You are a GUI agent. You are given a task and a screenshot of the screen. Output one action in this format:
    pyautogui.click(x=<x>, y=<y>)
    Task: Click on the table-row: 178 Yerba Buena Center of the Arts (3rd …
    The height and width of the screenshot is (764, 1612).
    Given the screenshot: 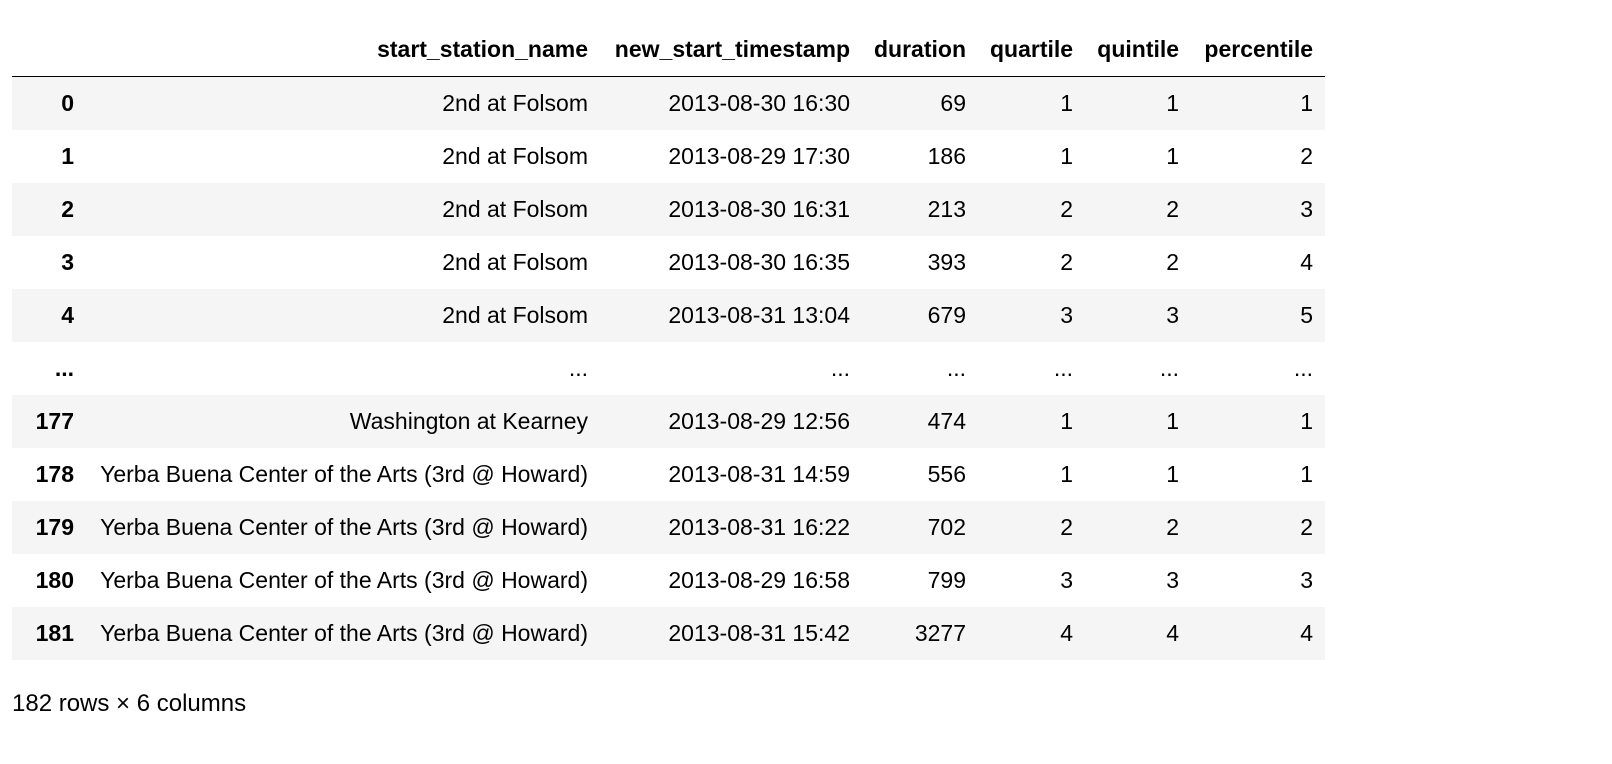 What is the action you would take?
    pyautogui.click(x=669, y=474)
    